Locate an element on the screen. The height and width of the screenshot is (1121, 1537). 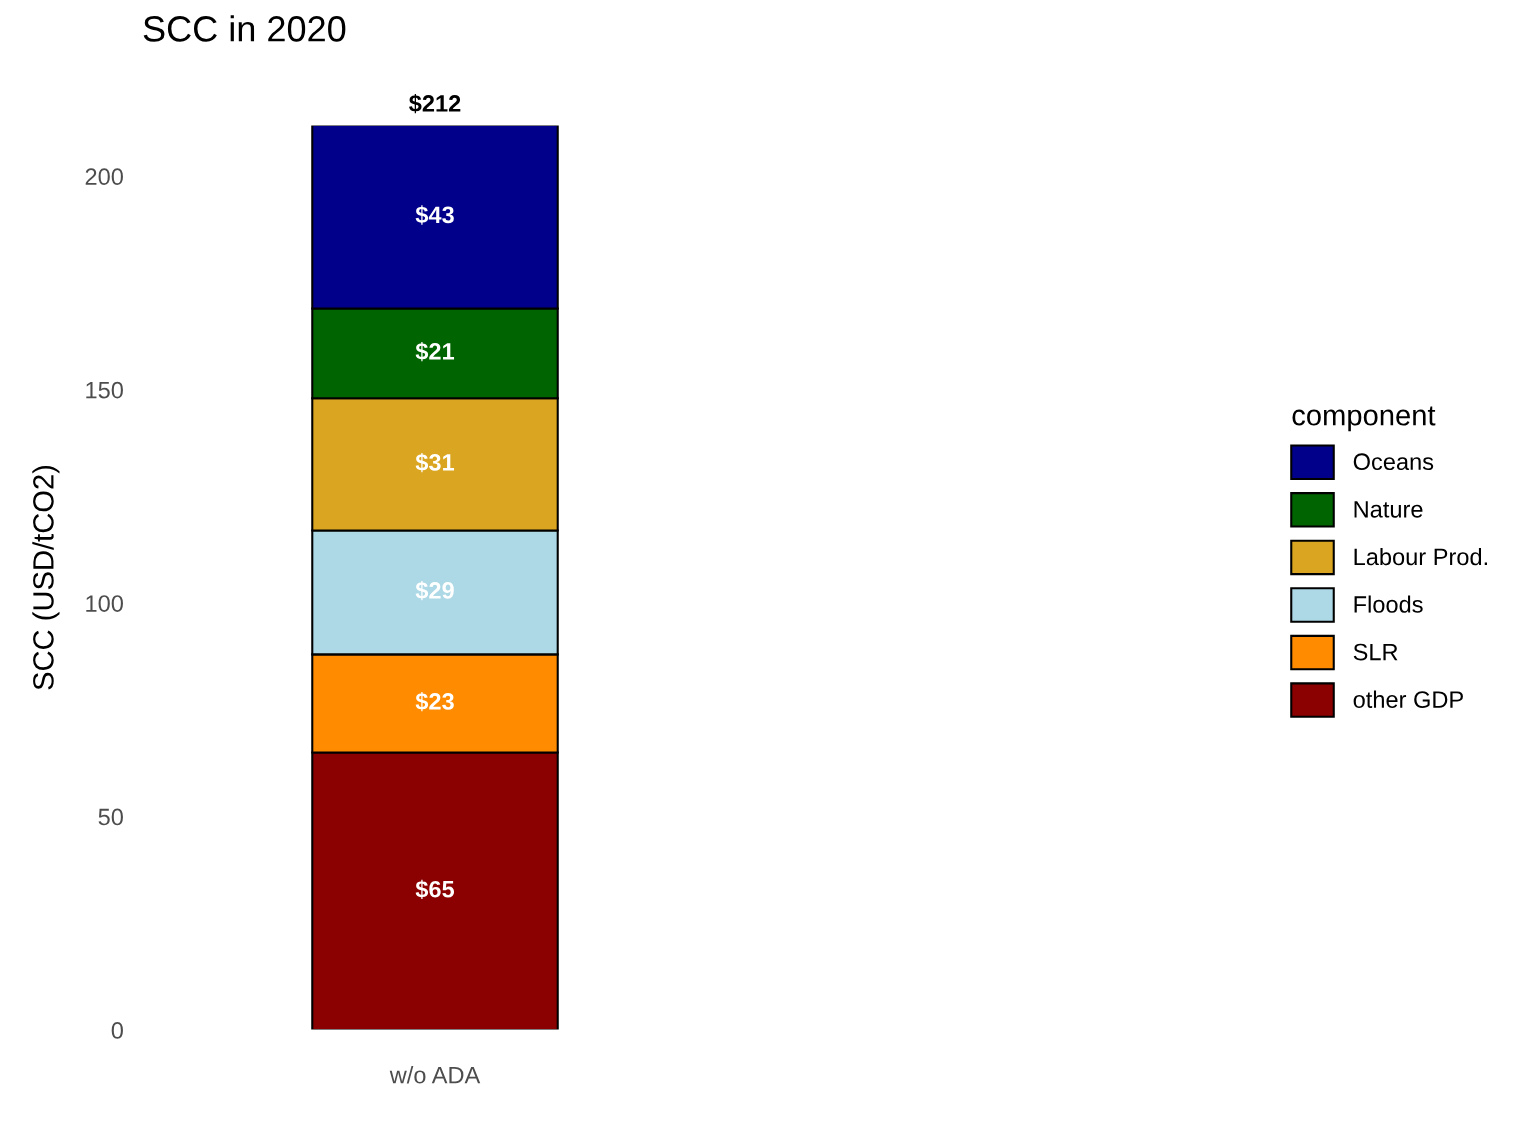
legend-label: other GDP is located at coordinates (1408, 699).